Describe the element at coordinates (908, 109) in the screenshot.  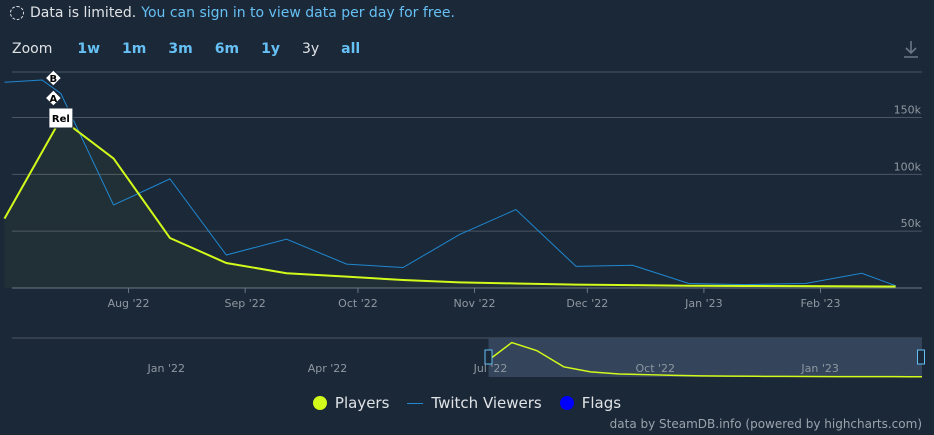
I see `y-tick-label: 150k` at that location.